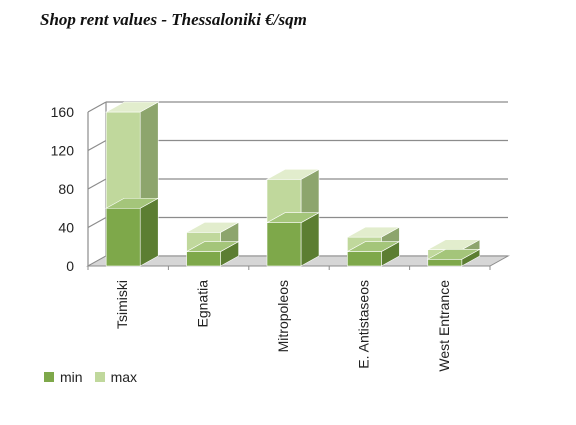  Describe the element at coordinates (444, 326) in the screenshot. I see `x-tick-label-4: West Entrance` at that location.